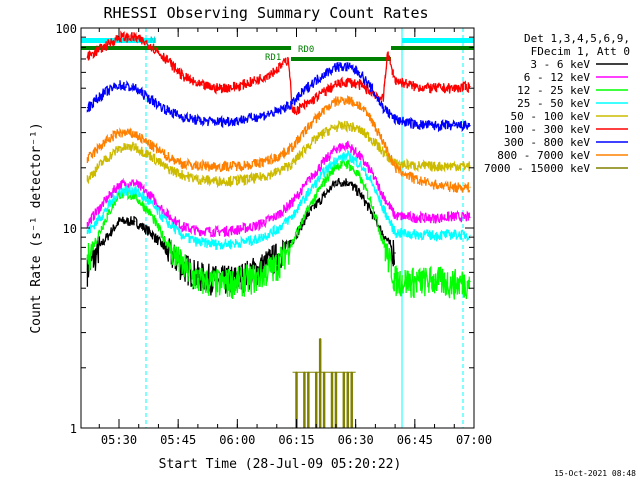  Describe the element at coordinates (152, 41) in the screenshot. I see `annotation-n: N` at that location.